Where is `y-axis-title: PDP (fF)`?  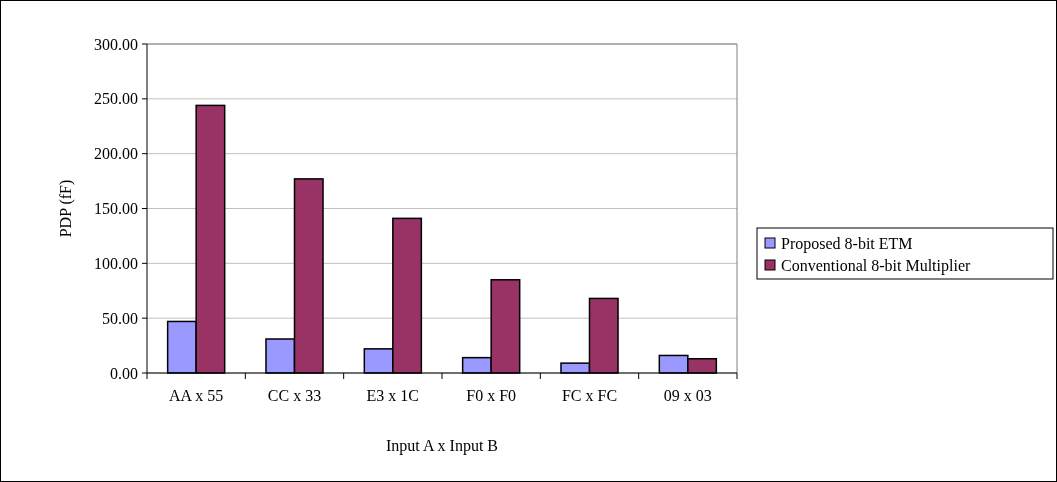
y-axis-title: PDP (fF) is located at coordinates (66, 208).